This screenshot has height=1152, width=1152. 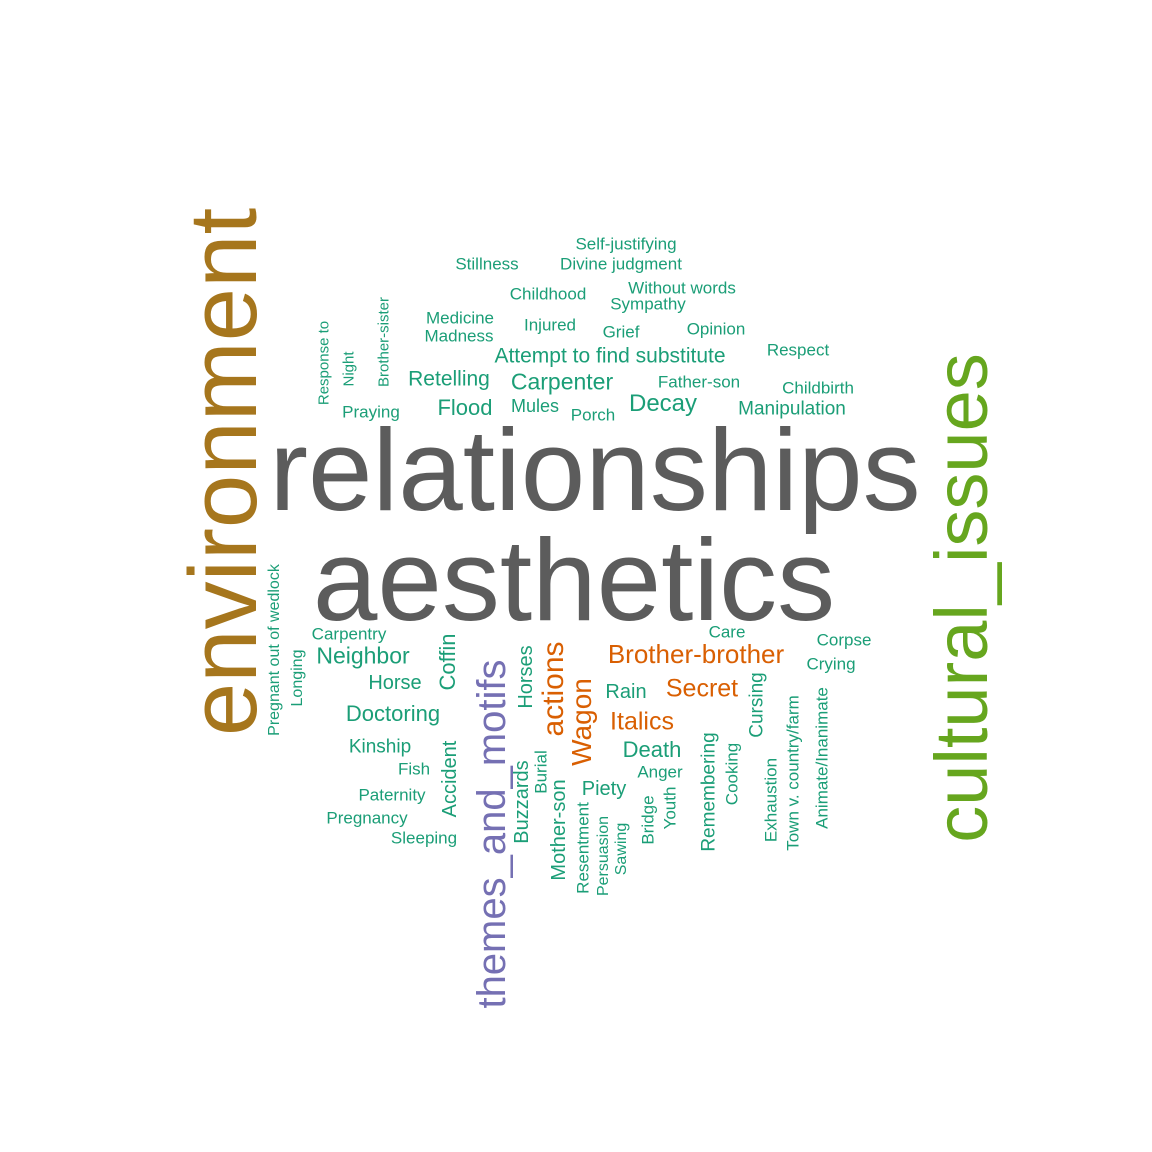 What do you see at coordinates (541, 772) in the screenshot?
I see `word: Burial` at bounding box center [541, 772].